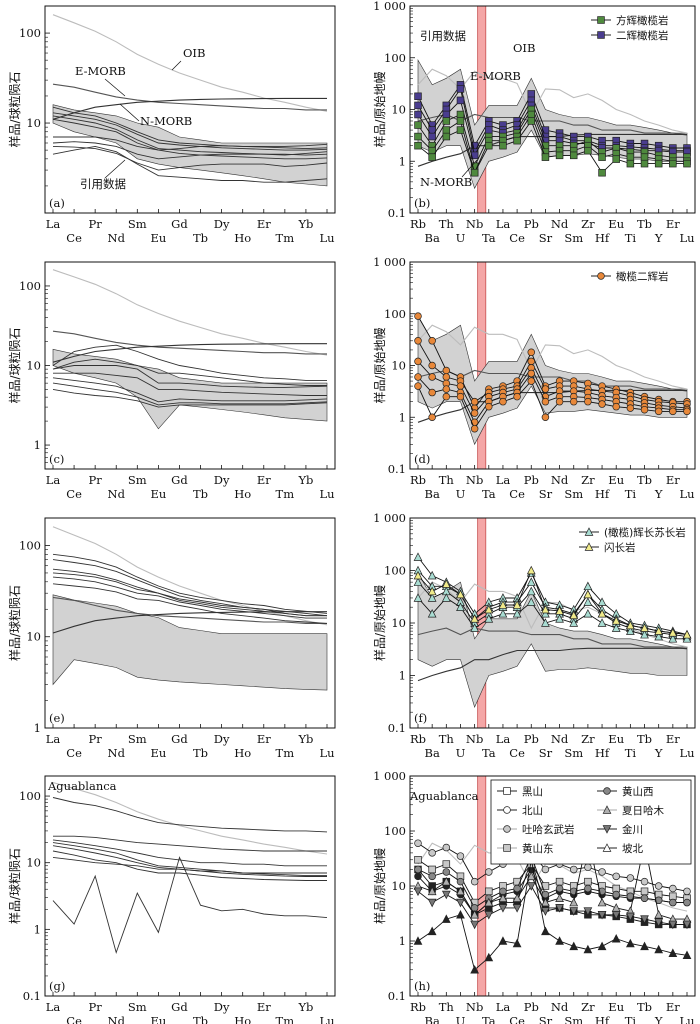 This screenshot has height=1024, width=700. What do you see at coordinates (588, 480) in the screenshot?
I see `x-tick-label: Zr` at bounding box center [588, 480].